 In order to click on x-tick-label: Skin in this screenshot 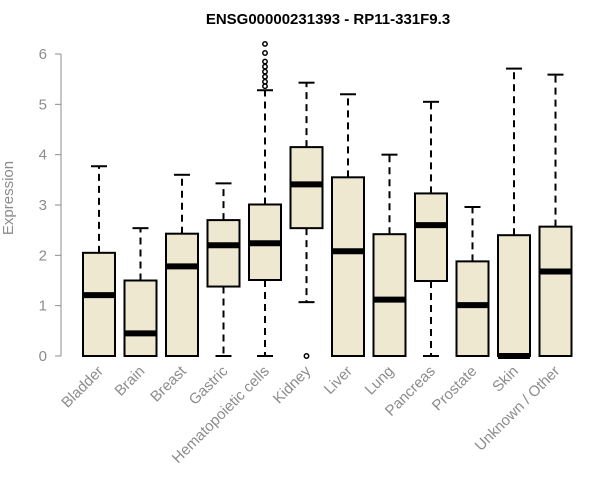, I will do `click(505, 379)`.